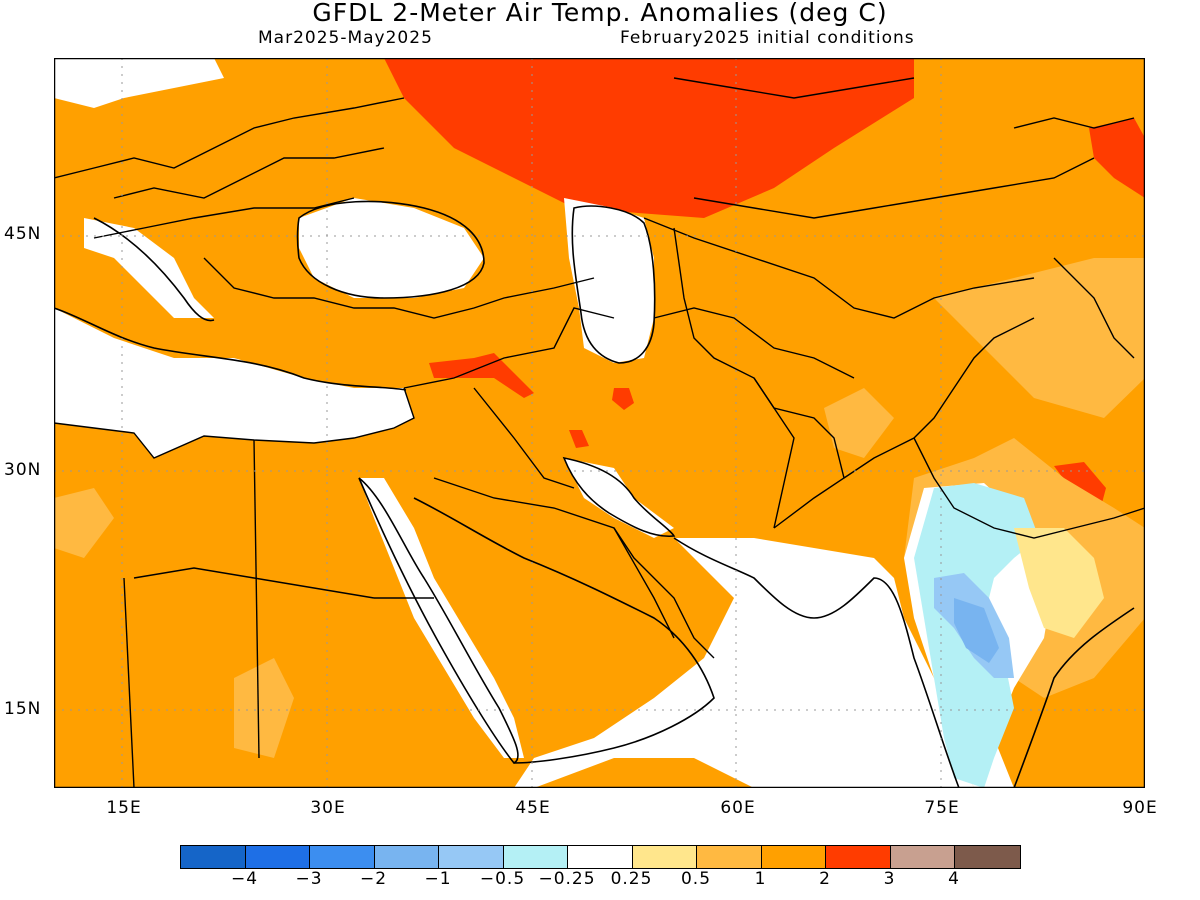 The image size is (1200, 900). What do you see at coordinates (1080, 482) in the screenshot?
I see `anomaly-red-nepal` at bounding box center [1080, 482].